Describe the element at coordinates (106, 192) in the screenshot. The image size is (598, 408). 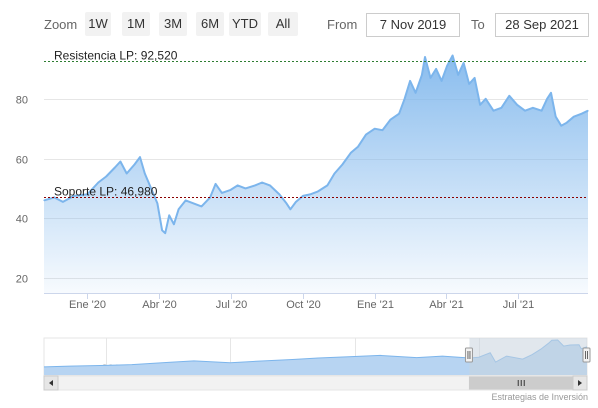
I see `support-label: Soporte LP: 46,980` at that location.